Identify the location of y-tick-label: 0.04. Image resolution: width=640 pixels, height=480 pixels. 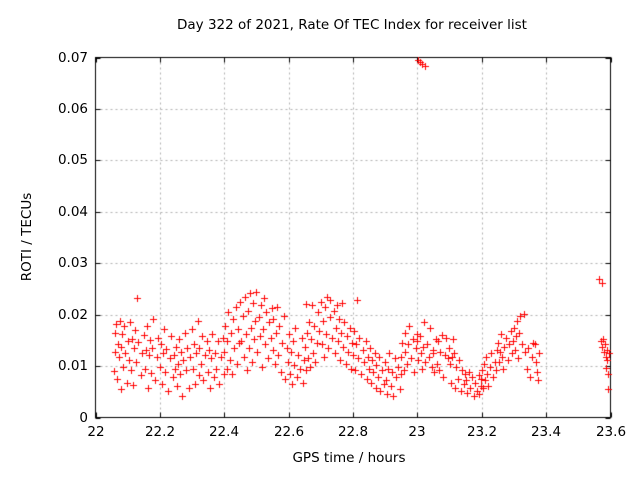
(72, 212).